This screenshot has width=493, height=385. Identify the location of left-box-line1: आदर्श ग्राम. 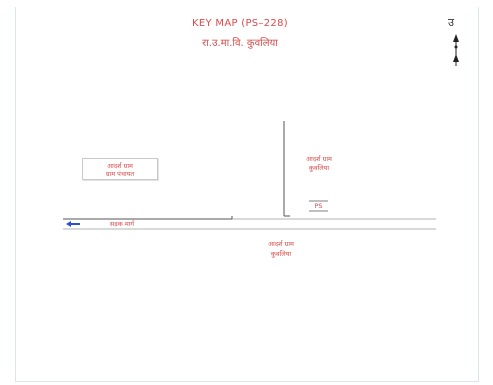
(120, 166).